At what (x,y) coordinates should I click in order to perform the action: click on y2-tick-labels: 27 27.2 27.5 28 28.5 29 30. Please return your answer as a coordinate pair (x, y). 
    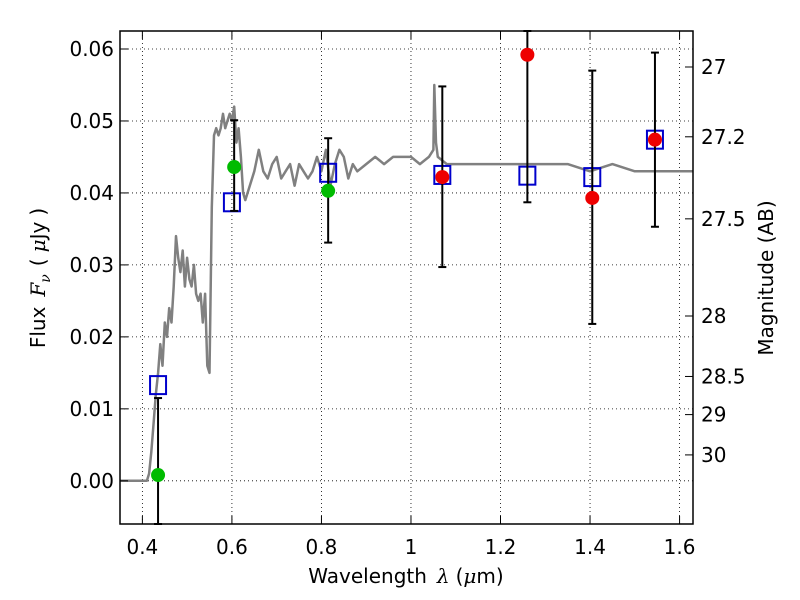
    Looking at the image, I should click on (723, 261).